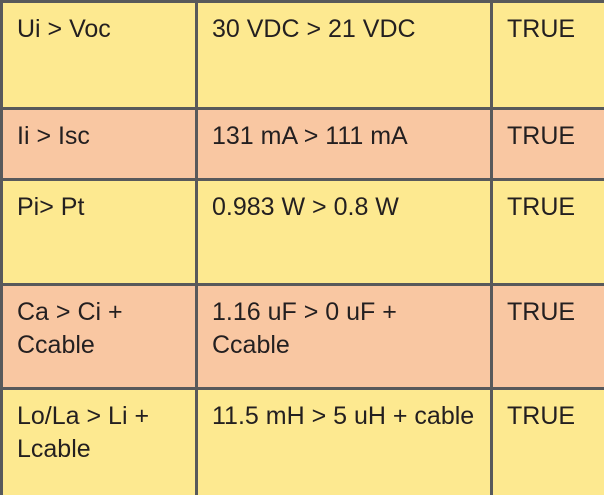 This screenshot has height=495, width=604. I want to click on table-cell: Lo/La > Li + Lcable, so click(99, 441).